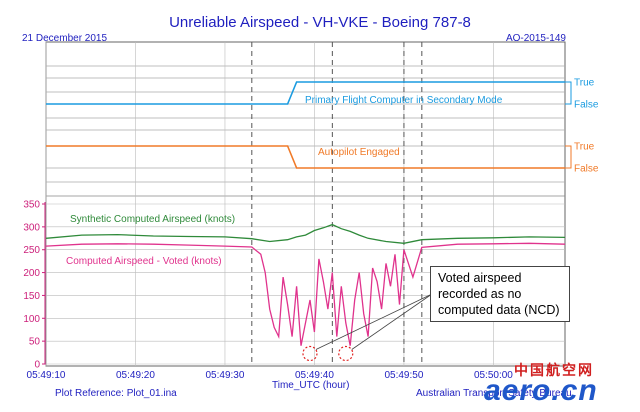 Image resolution: width=640 pixels, height=412 pixels. I want to click on watermark-cn-text: 中国航空网, so click(554, 370).